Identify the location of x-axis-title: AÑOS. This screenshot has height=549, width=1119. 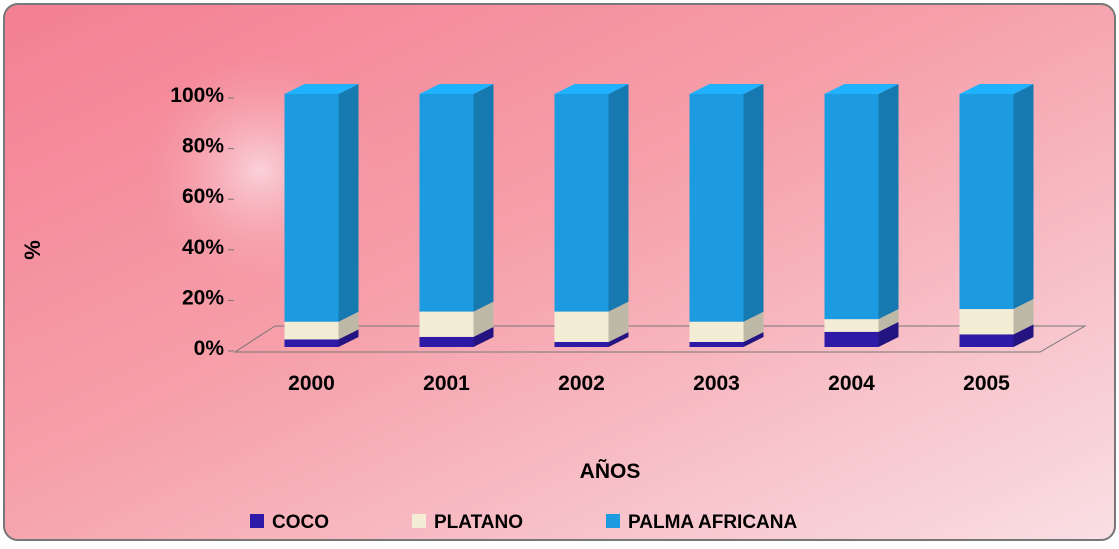
(610, 471).